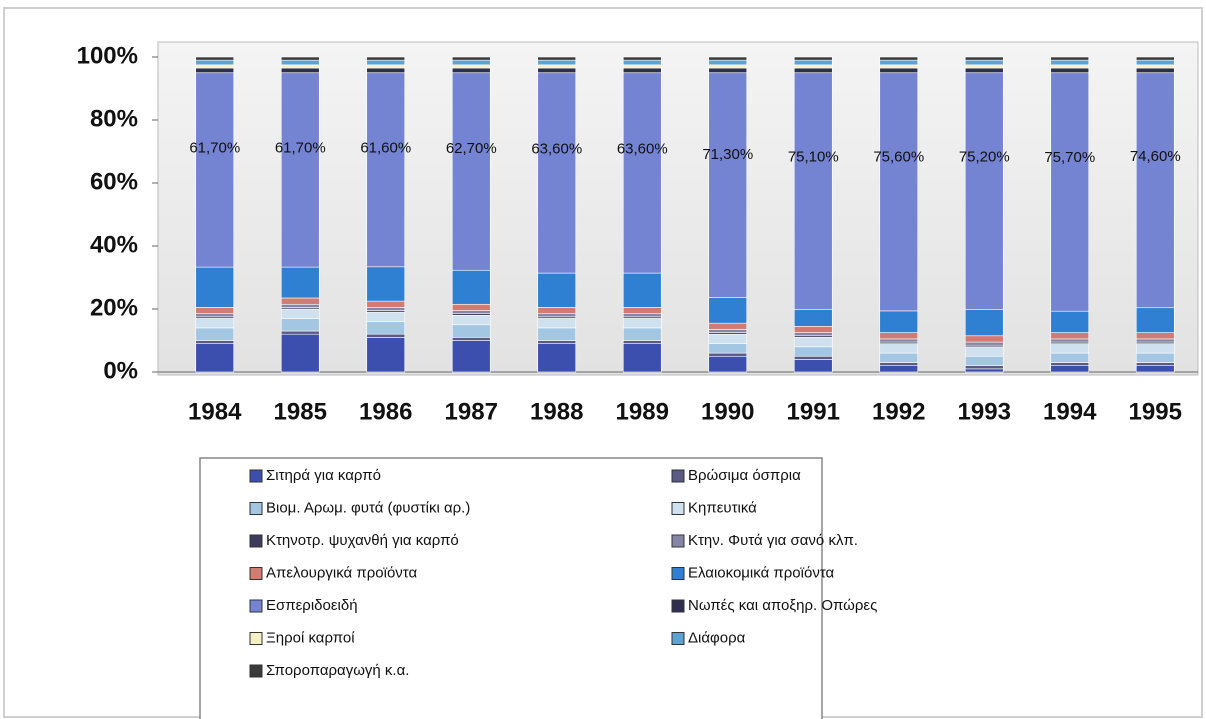 Image resolution: width=1206 pixels, height=719 pixels. I want to click on legend-label: Βρώσιμα όσπρια, so click(744, 475).